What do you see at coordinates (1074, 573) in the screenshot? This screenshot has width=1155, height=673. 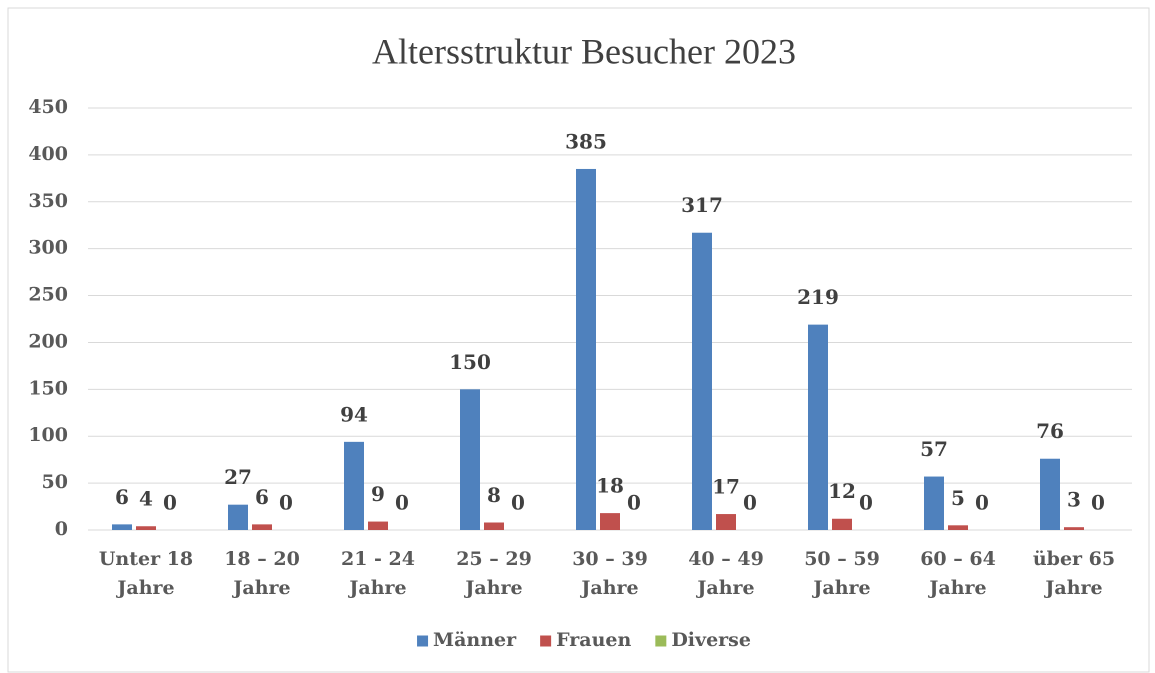 I see `x-tick-label: über 65 Jahre` at bounding box center [1074, 573].